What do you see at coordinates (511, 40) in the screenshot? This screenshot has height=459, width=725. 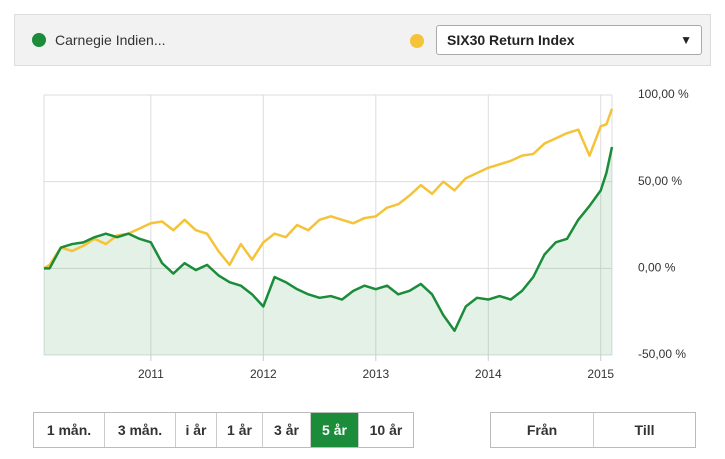 I see `dropdown-label: SIX30 Return Index` at bounding box center [511, 40].